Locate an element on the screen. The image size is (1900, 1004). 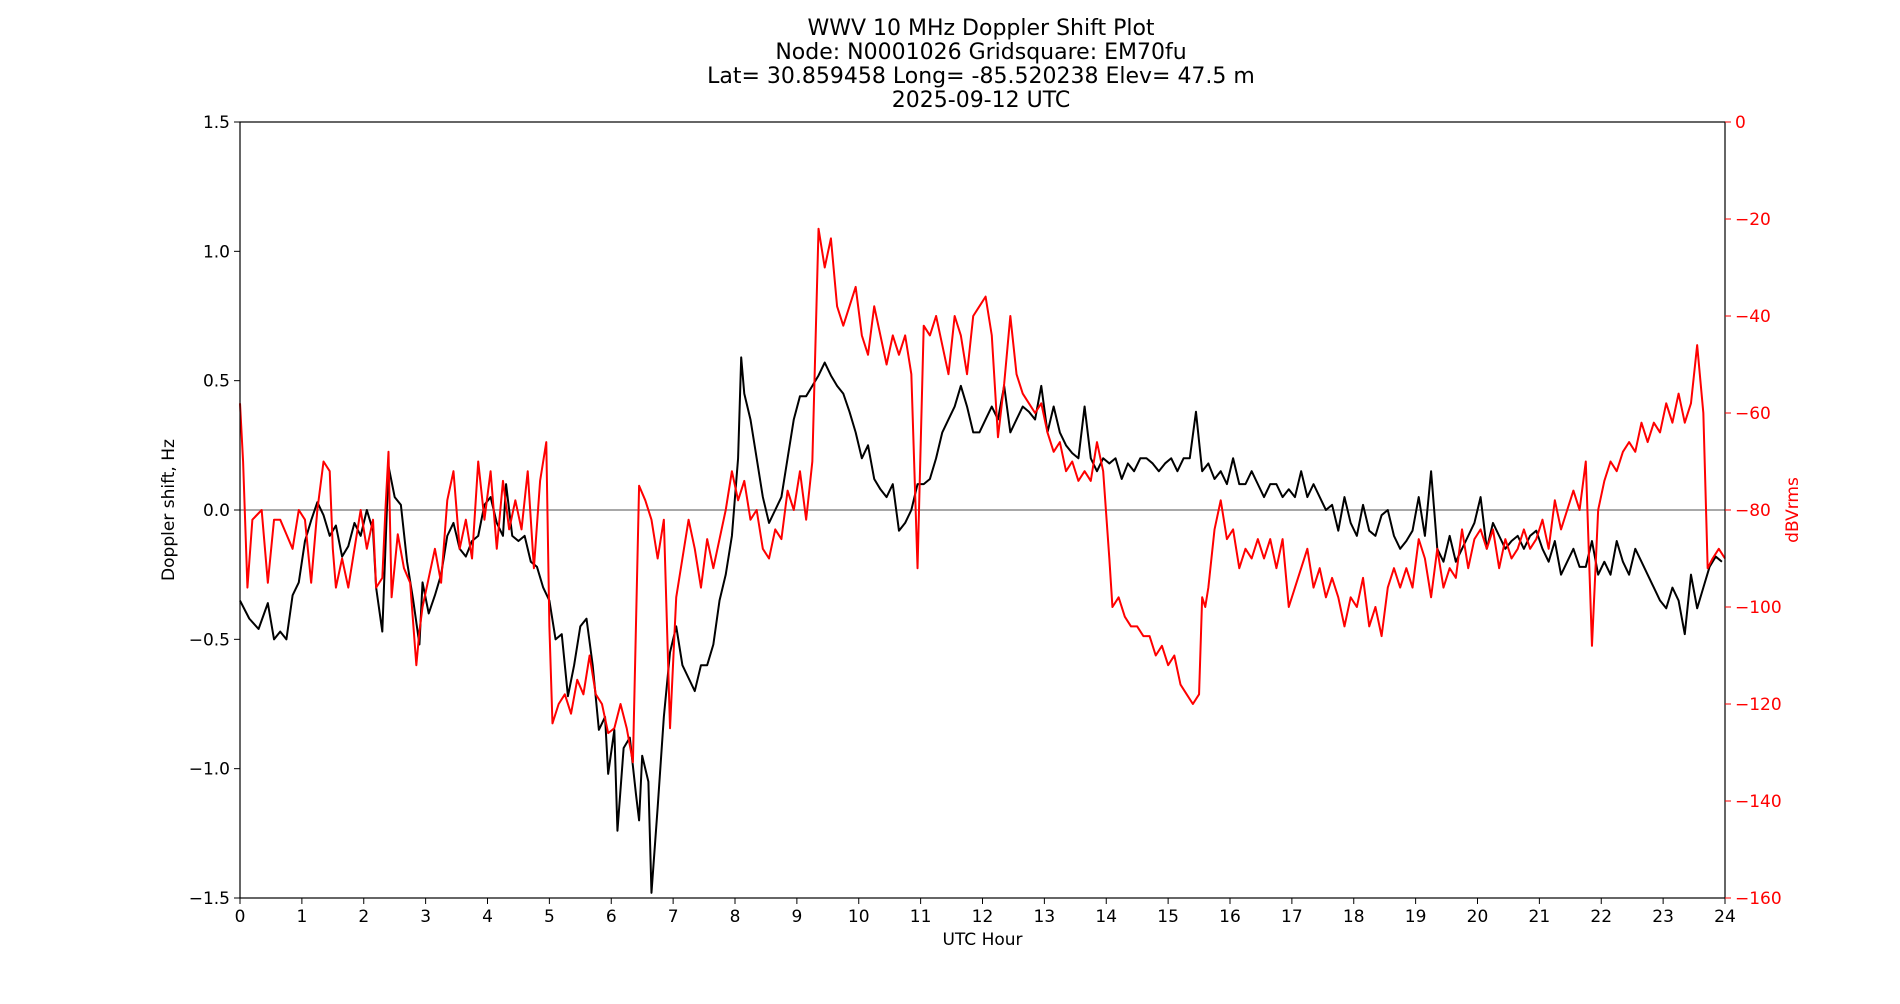
x-tick-label: 11 is located at coordinates (921, 917).